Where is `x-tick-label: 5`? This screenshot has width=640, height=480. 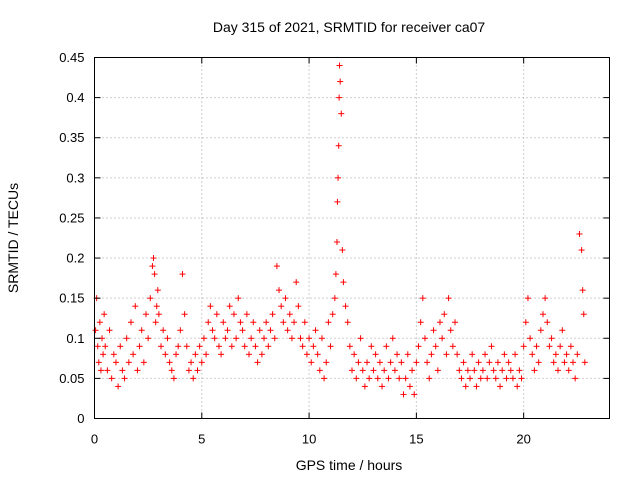
x-tick-label: 5 is located at coordinates (201, 439).